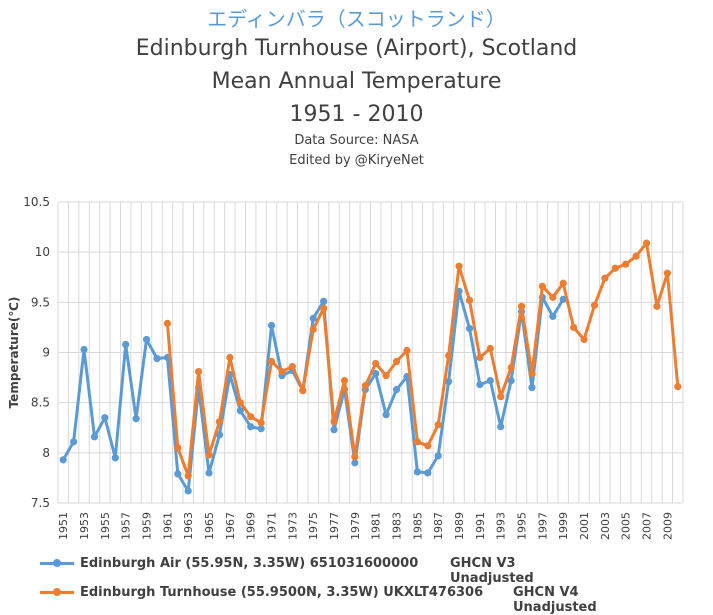 The height and width of the screenshot is (615, 713). Describe the element at coordinates (147, 526) in the screenshot. I see `x-tick-label: 1959` at that location.